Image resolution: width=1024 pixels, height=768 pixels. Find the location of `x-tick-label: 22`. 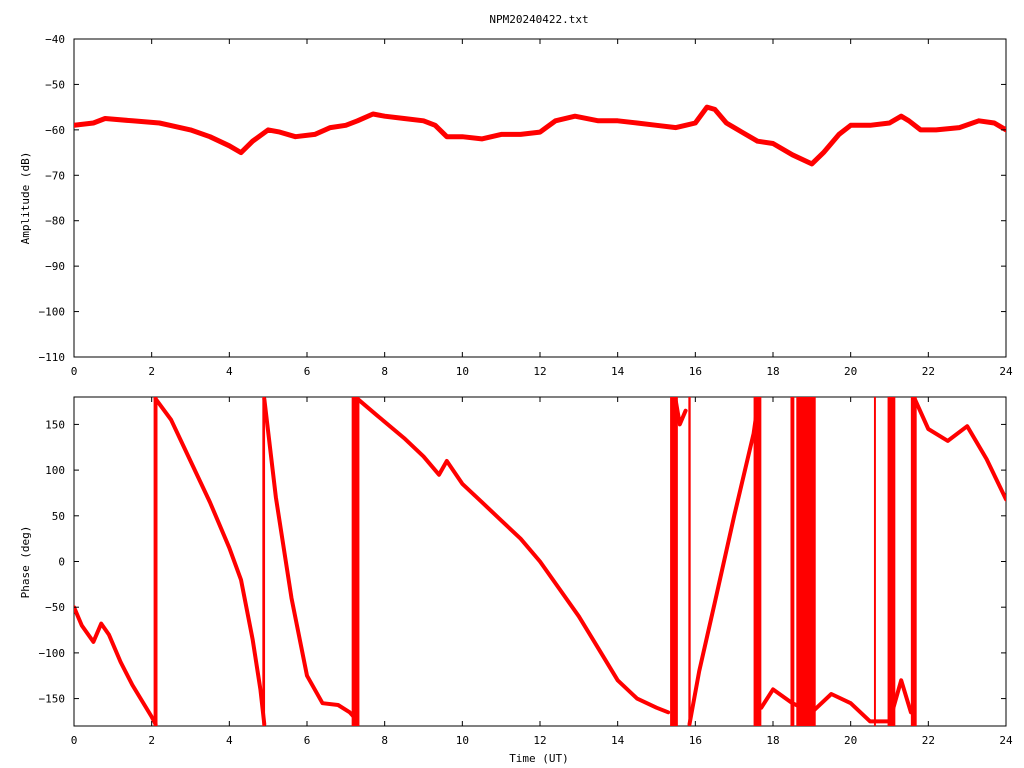

x-tick-label: 22 is located at coordinates (928, 740).